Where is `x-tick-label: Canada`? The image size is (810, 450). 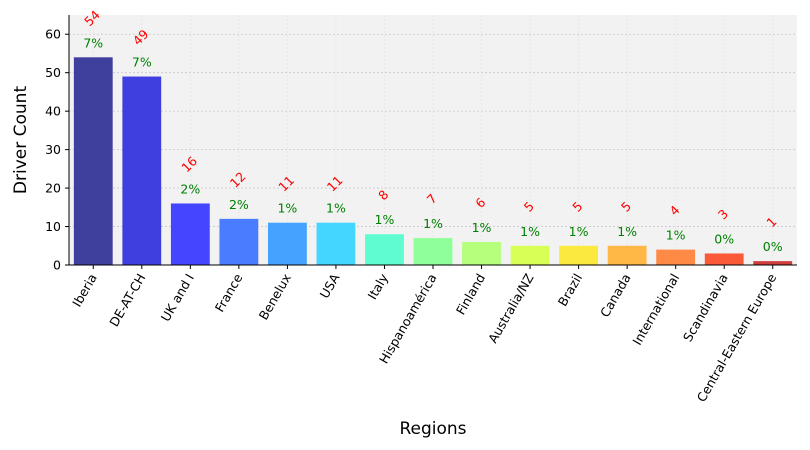 x-tick-label: Canada is located at coordinates (615, 295).